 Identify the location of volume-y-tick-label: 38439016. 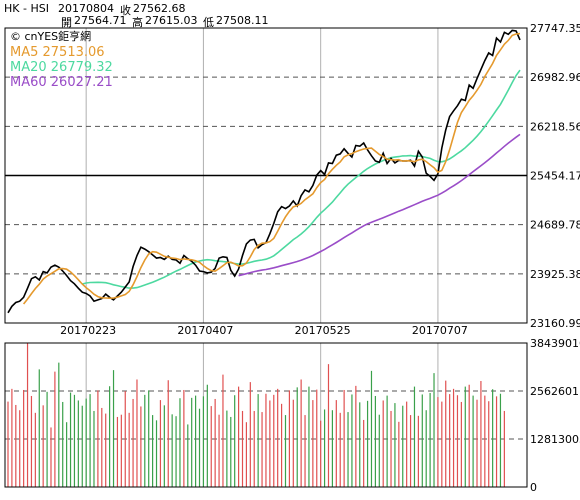
(555, 343).